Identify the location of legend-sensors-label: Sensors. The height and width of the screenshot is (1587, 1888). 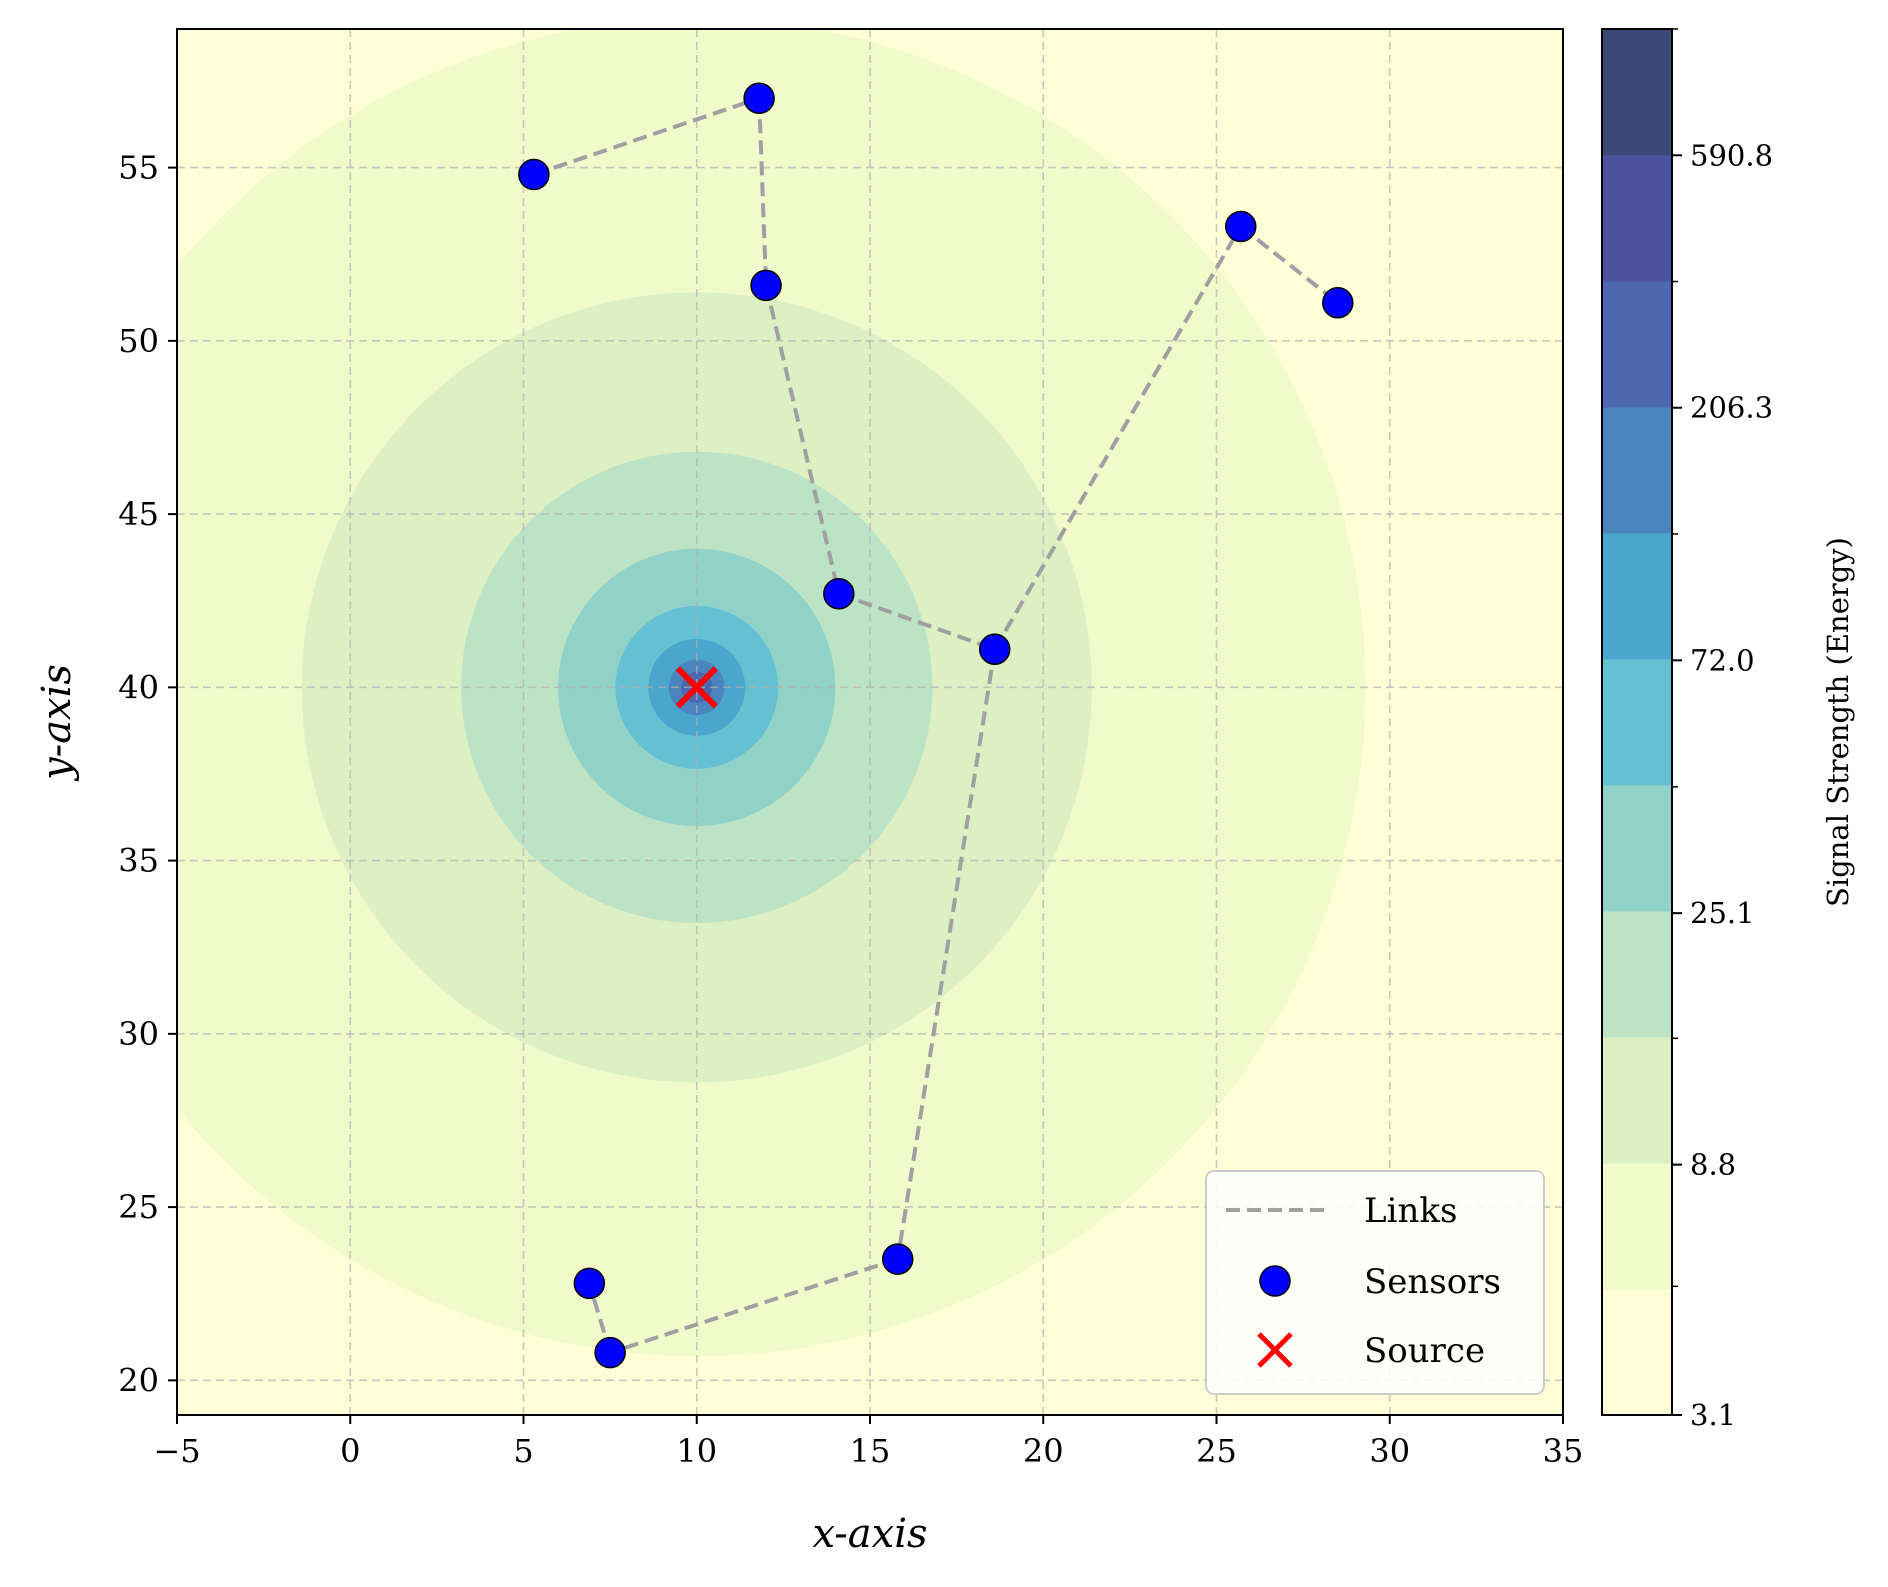
(1432, 1282).